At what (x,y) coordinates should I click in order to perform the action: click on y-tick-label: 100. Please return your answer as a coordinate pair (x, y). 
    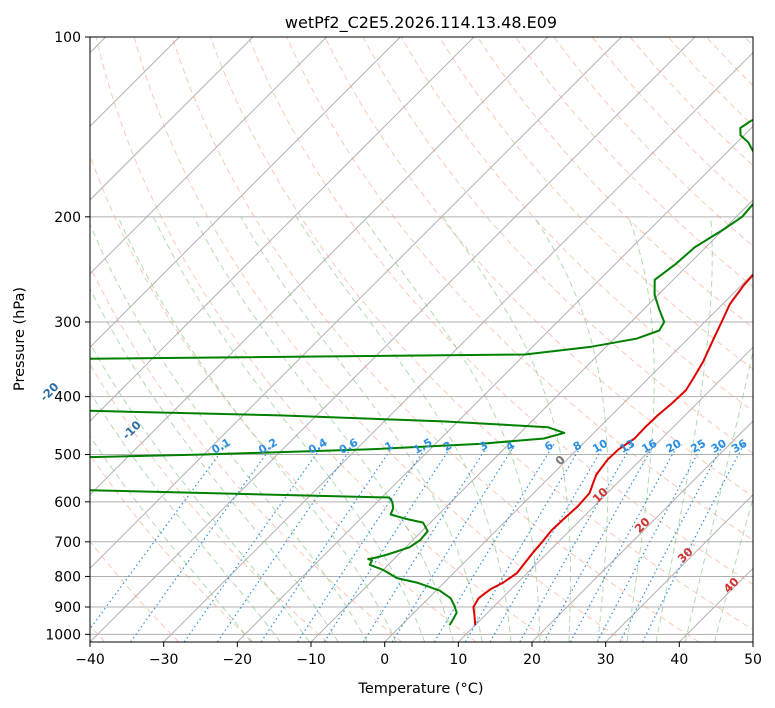
    Looking at the image, I should click on (67, 38).